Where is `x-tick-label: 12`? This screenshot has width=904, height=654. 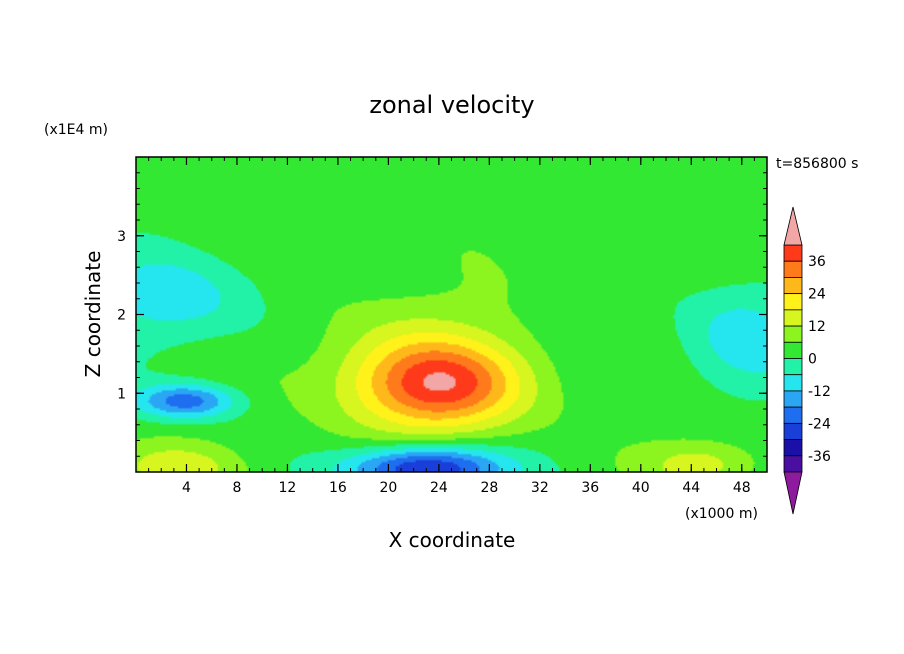
x-tick-label: 12 is located at coordinates (288, 488).